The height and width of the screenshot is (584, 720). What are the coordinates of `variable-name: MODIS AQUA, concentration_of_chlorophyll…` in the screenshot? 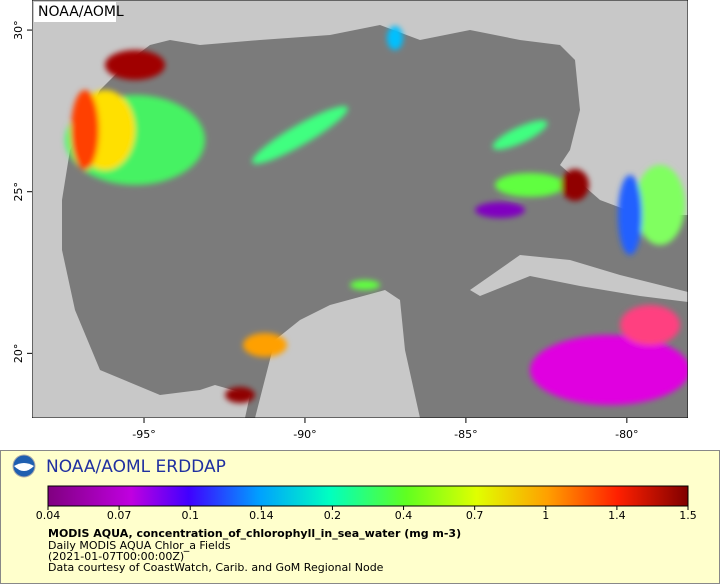 It's located at (254, 533).